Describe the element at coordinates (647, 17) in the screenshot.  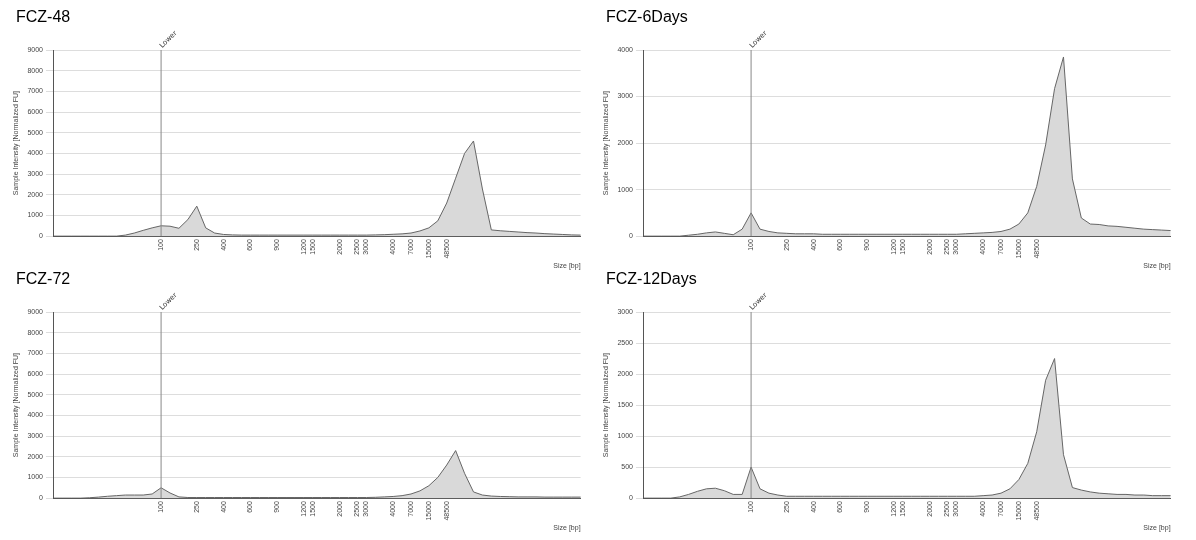
I see `chart-title: FCZ-6Days` at that location.